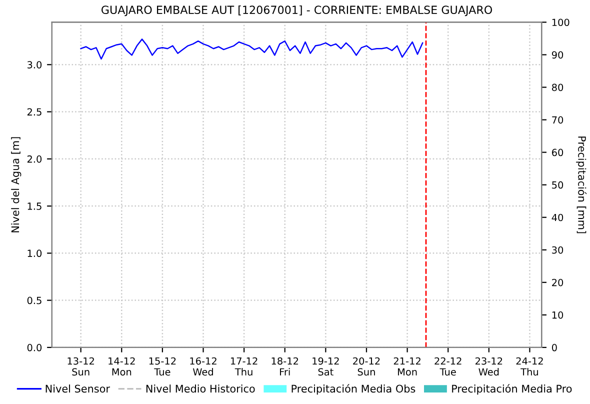 Image resolution: width=590 pixels, height=404 pixels. Describe the element at coordinates (529, 366) in the screenshot. I see `x-tick-label: 24-12 Thu` at that location.